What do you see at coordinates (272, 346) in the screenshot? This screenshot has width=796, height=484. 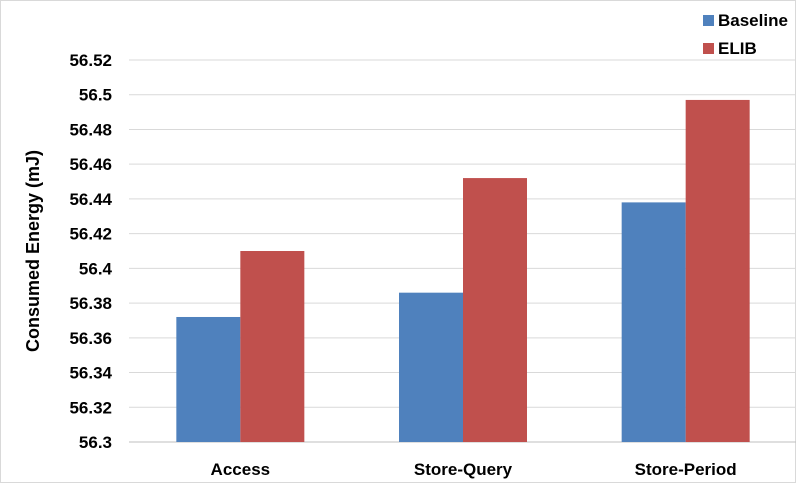 I see `bar-elib-access` at bounding box center [272, 346].